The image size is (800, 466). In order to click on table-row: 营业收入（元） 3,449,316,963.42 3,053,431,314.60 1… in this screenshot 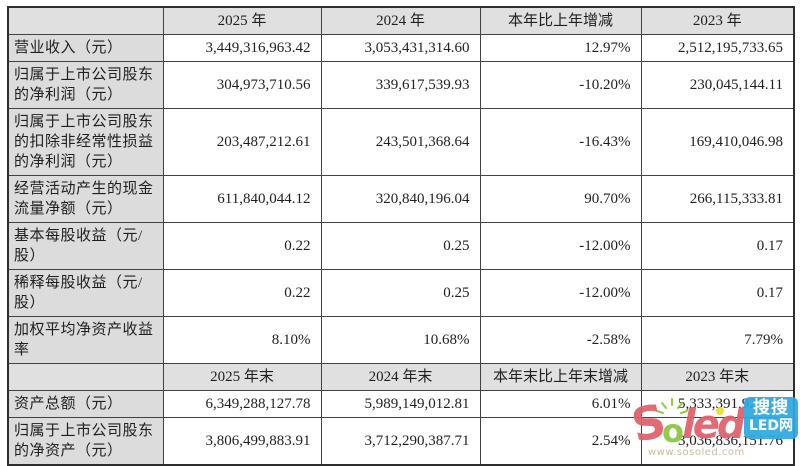, I will do `click(401, 48)`.